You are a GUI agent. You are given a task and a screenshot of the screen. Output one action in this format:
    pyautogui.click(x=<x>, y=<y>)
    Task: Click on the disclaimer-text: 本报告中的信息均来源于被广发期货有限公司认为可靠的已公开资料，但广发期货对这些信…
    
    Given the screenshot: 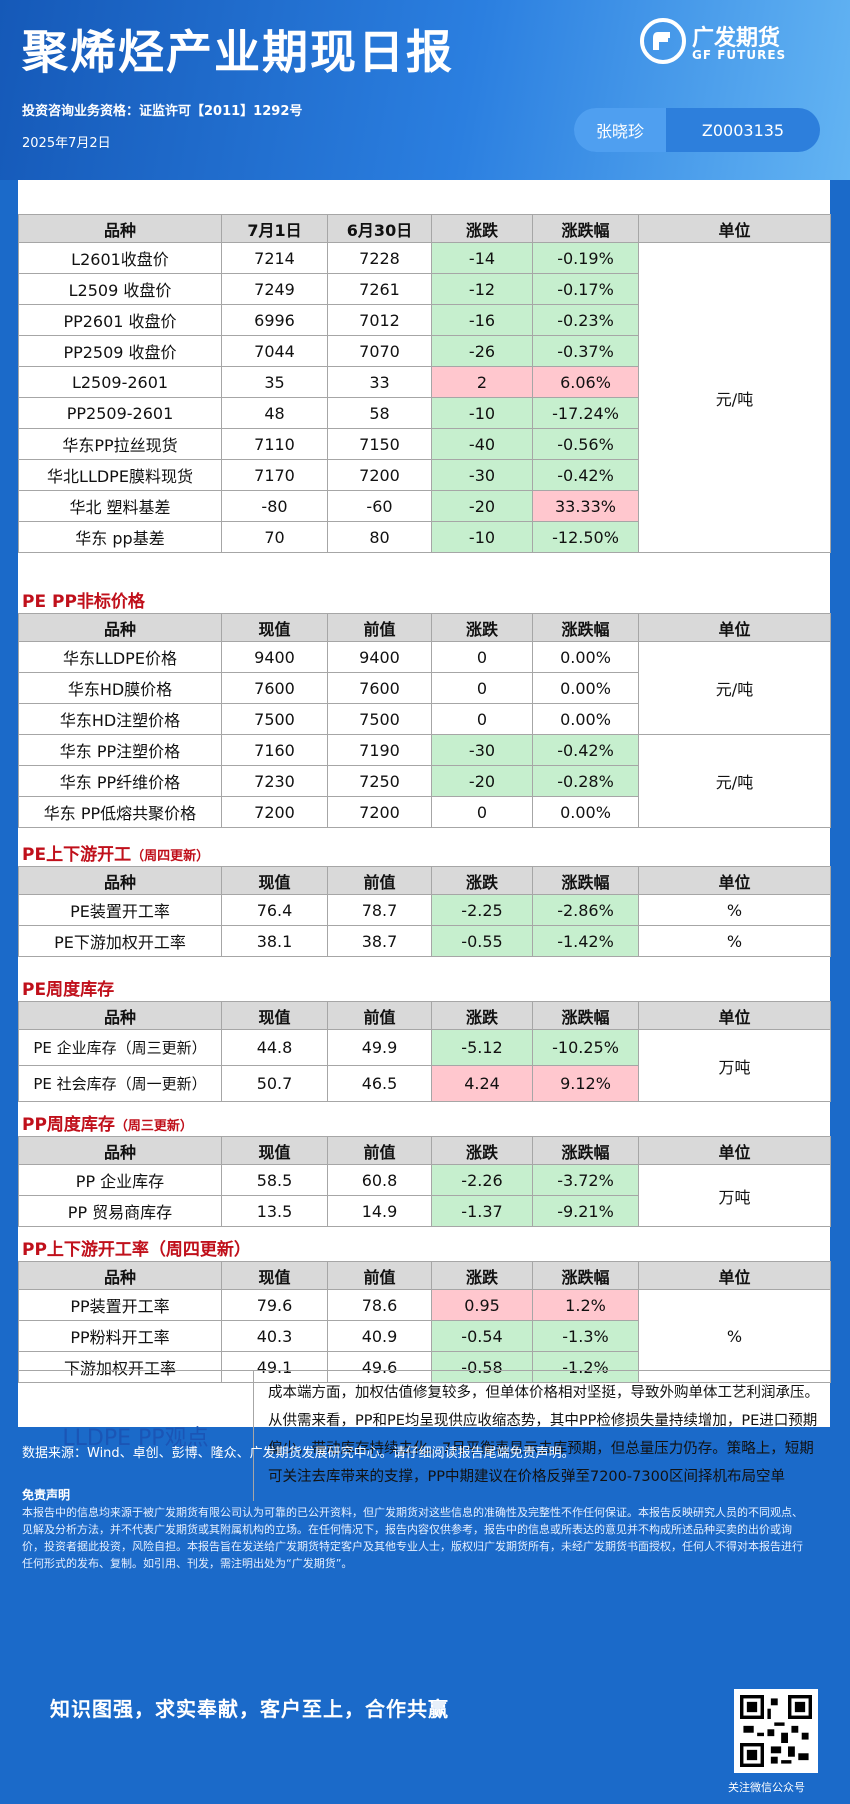 What is the action you would take?
    pyautogui.click(x=412, y=1538)
    